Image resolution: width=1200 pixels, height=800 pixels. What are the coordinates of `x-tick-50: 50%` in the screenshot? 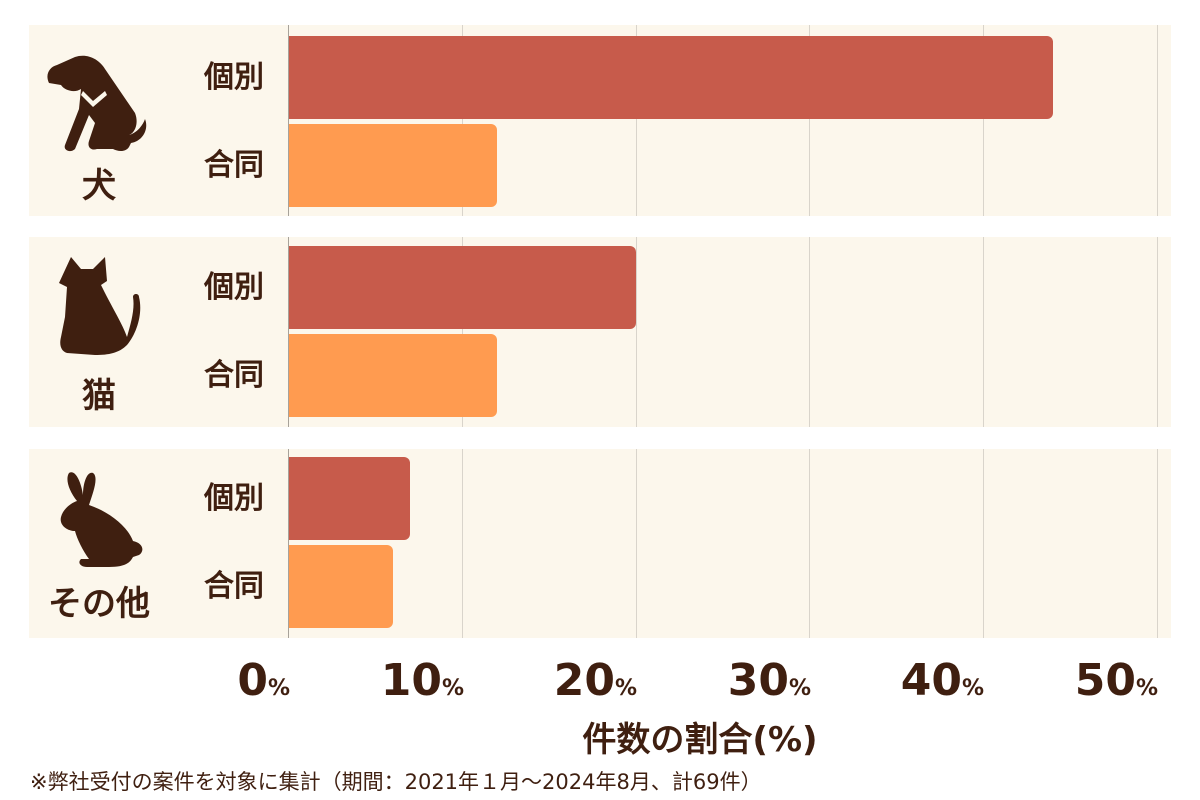 It's located at (1116, 680).